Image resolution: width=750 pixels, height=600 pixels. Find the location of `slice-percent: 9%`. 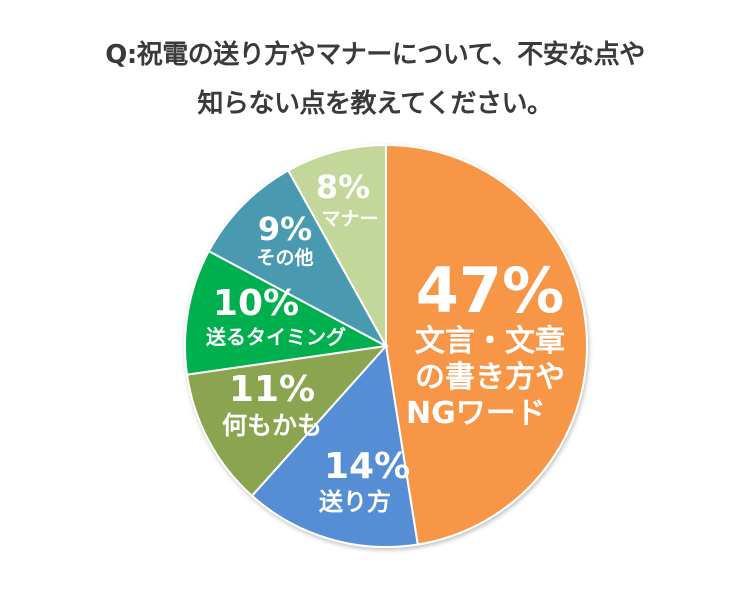

slice-percent: 9% is located at coordinates (285, 229).